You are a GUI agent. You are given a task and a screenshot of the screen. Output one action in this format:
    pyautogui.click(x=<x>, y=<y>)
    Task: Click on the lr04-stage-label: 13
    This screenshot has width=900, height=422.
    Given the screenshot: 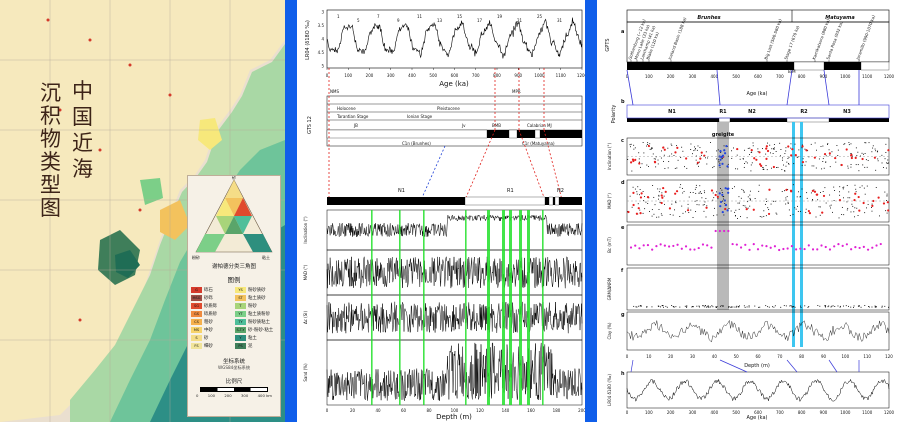 What is the action you would take?
    pyautogui.click(x=440, y=20)
    